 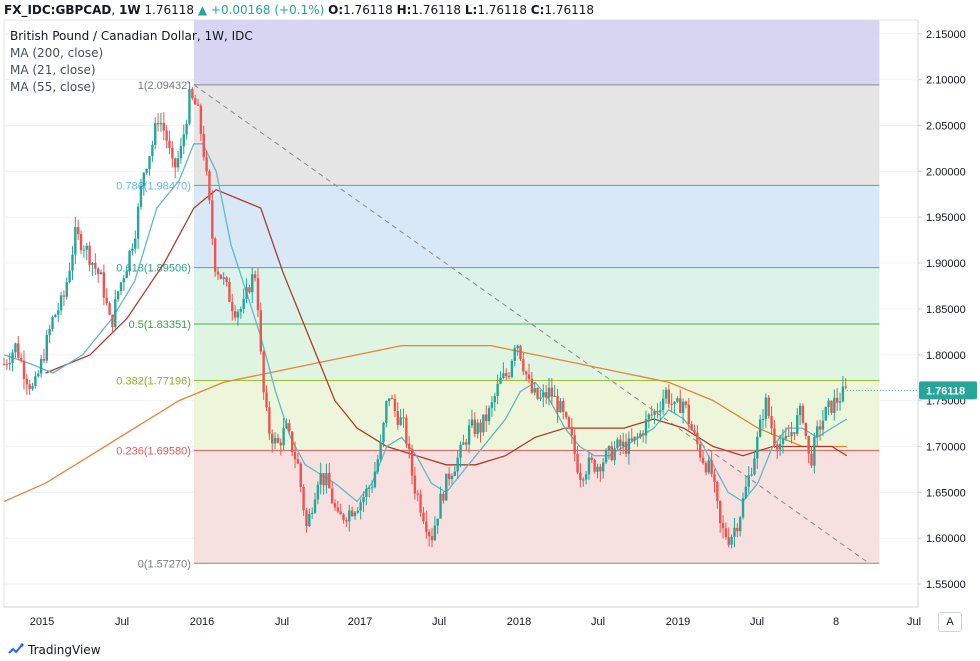 What do you see at coordinates (53, 87) in the screenshot?
I see `legend-ma55: MA (55, close)` at bounding box center [53, 87].